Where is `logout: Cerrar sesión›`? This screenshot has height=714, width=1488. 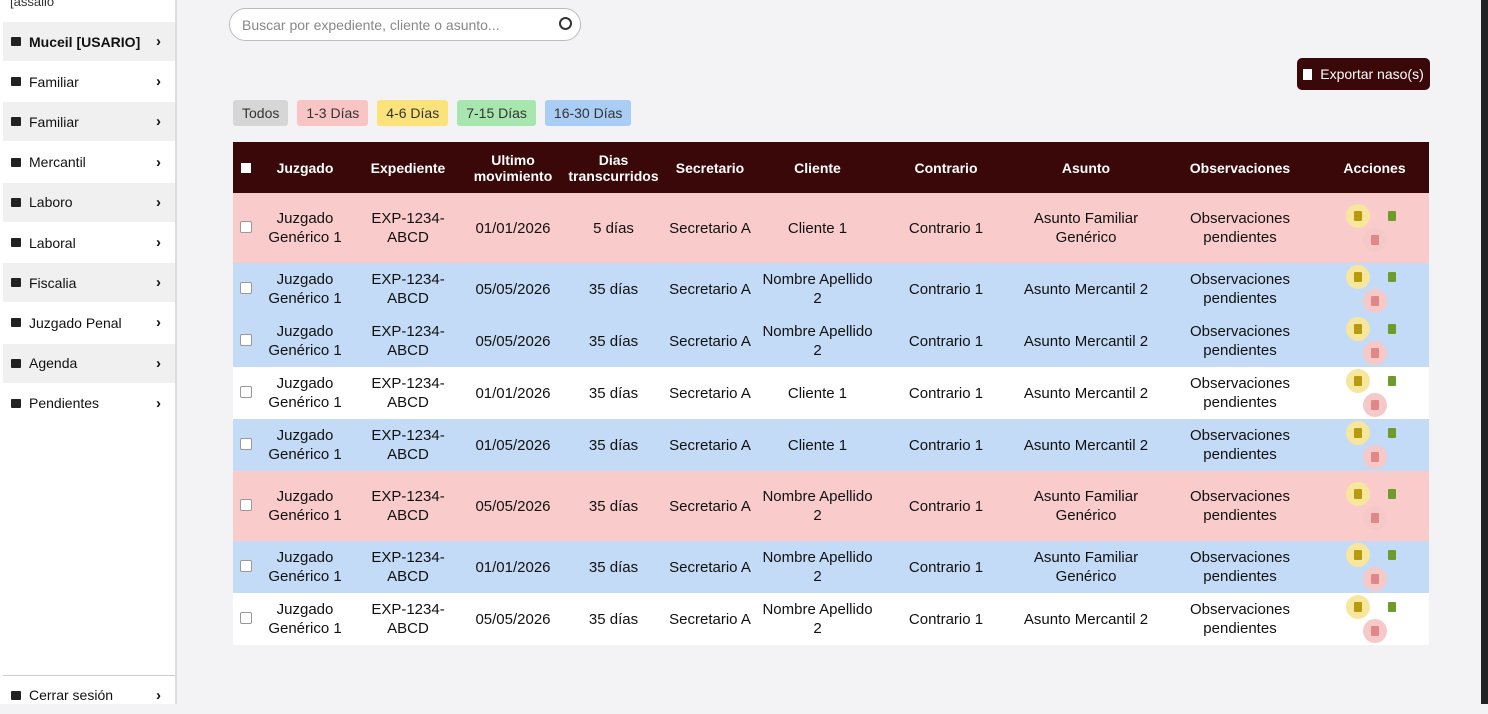 logout: Cerrar sesión› is located at coordinates (89, 694).